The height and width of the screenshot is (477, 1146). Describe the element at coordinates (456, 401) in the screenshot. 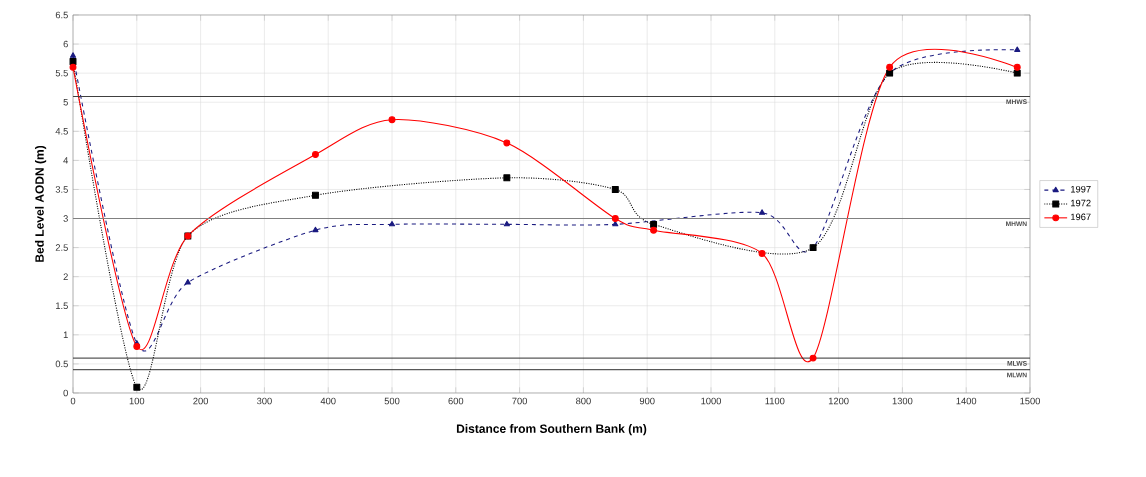

I see `x-tick-label: 600` at that location.